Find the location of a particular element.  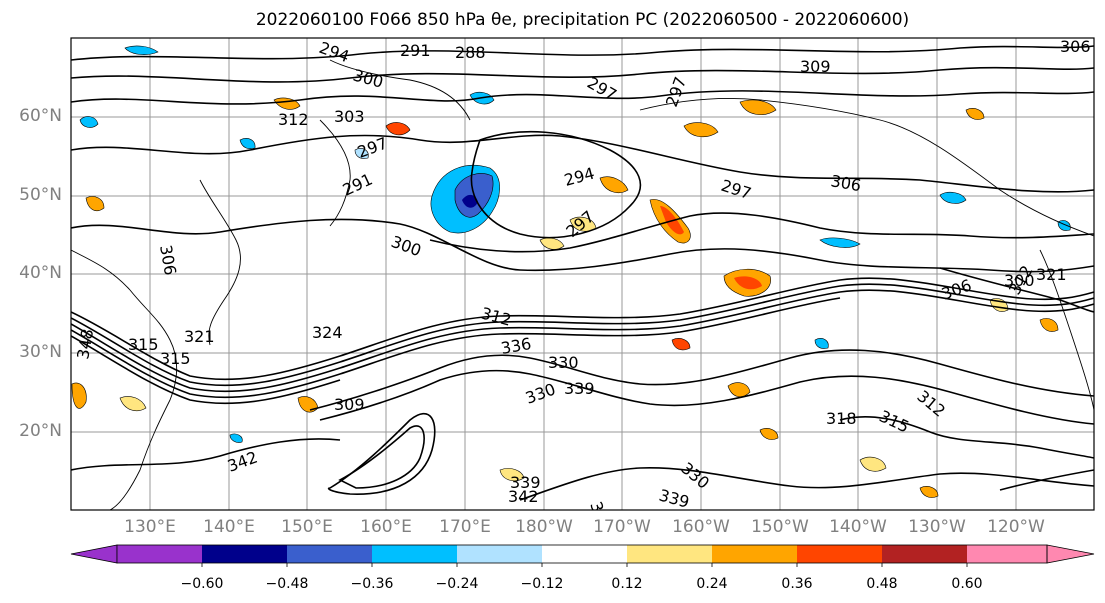

colorbar-tick-label: 0.48 is located at coordinates (882, 584).